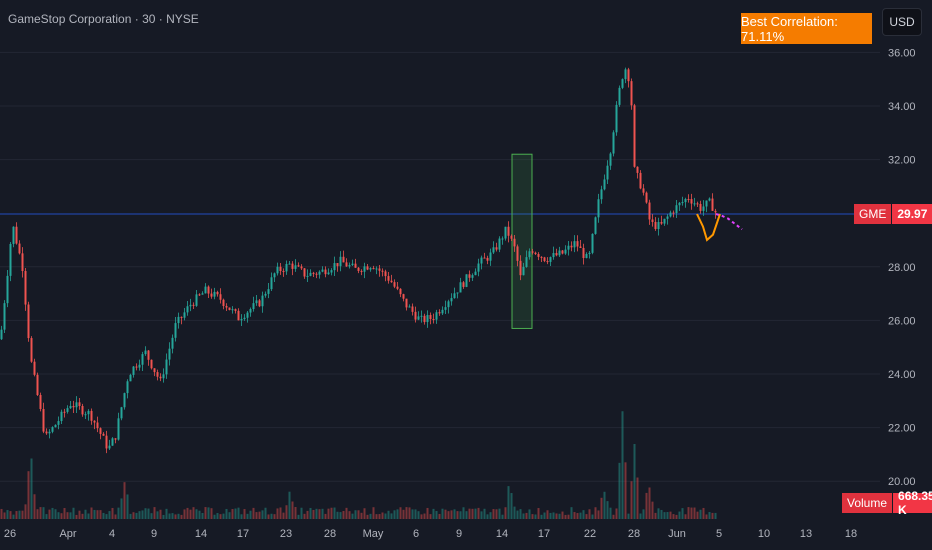  I want to click on x-tick-label: Apr, so click(67, 534).